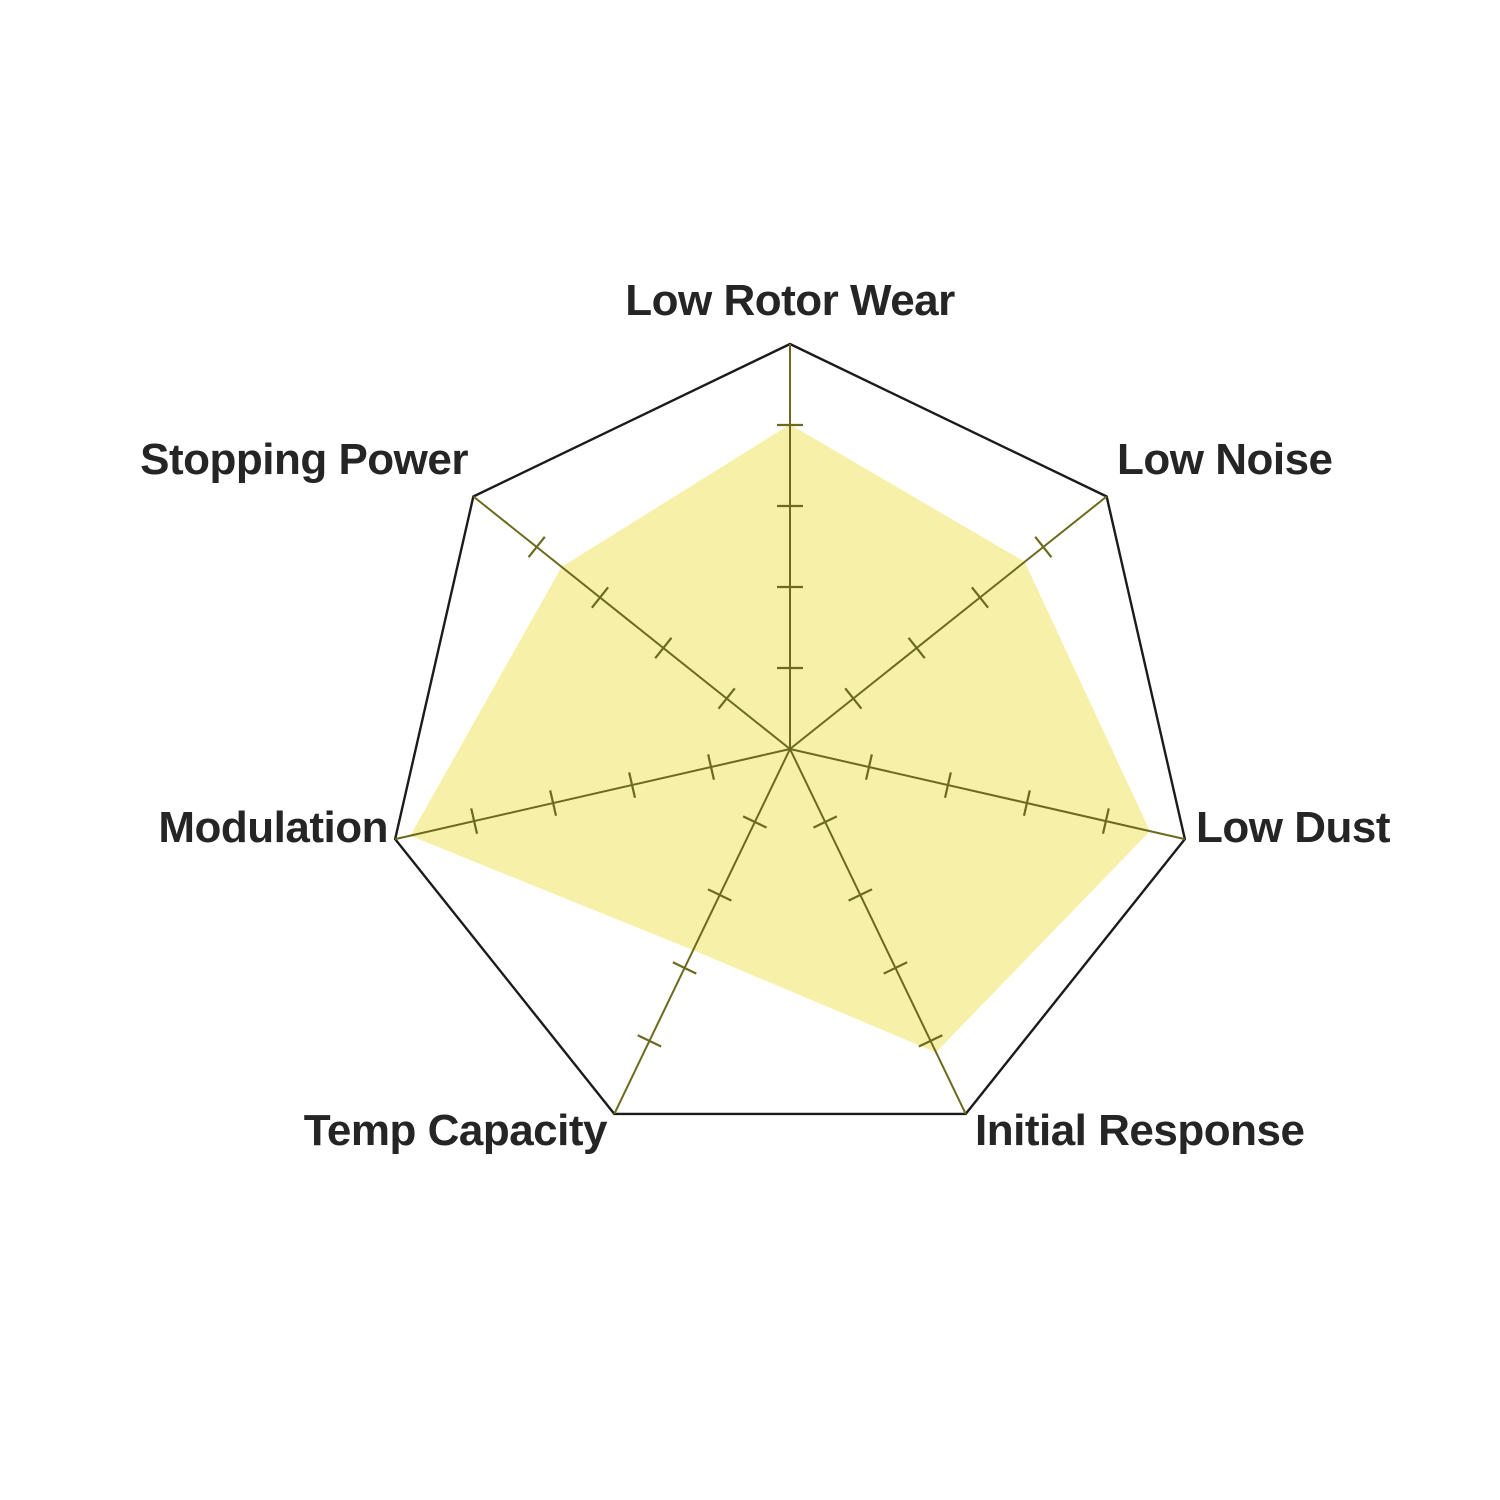 This screenshot has width=1500, height=1500. Describe the element at coordinates (304, 459) in the screenshot. I see `axis-label-stopping-power: Stopping Power` at that location.